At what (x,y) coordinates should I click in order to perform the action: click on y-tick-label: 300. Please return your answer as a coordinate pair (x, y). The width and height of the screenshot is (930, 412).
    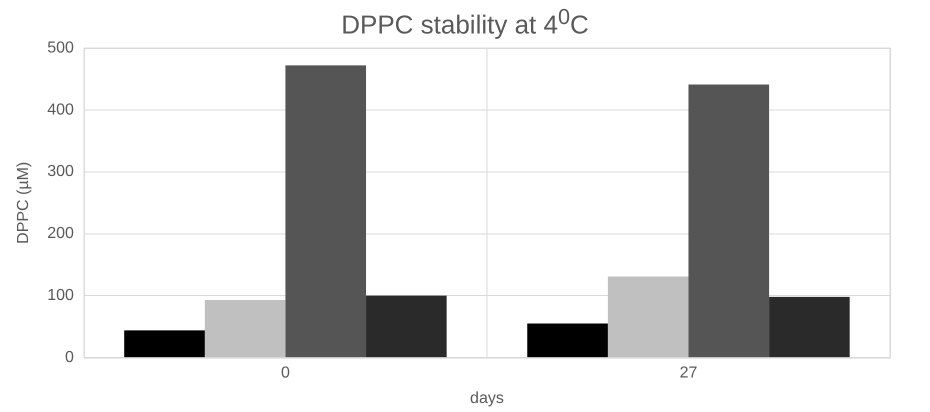
    Looking at the image, I should click on (60, 171).